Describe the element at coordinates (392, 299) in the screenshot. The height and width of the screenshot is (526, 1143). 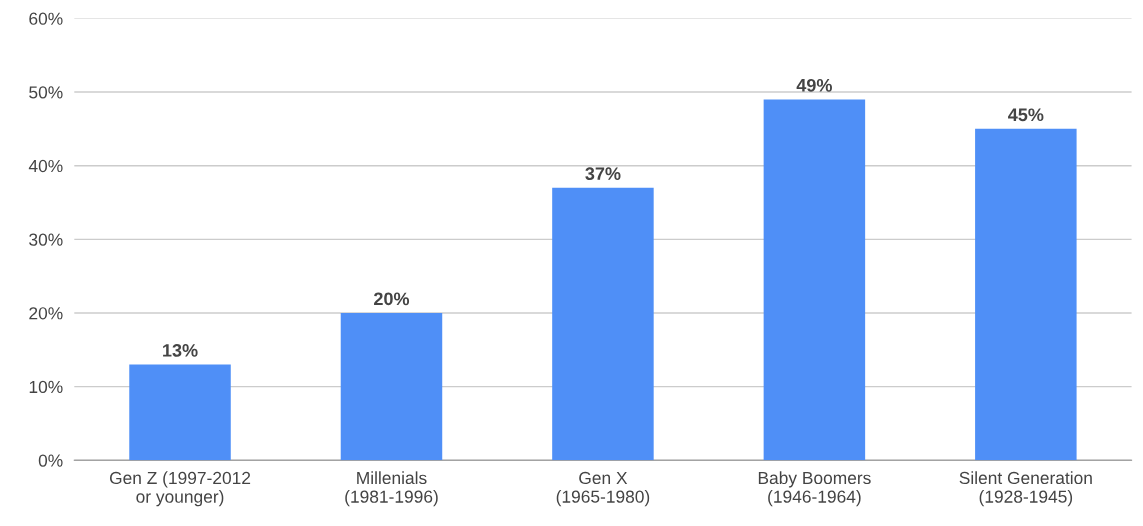
I see `data-label: 20%` at that location.